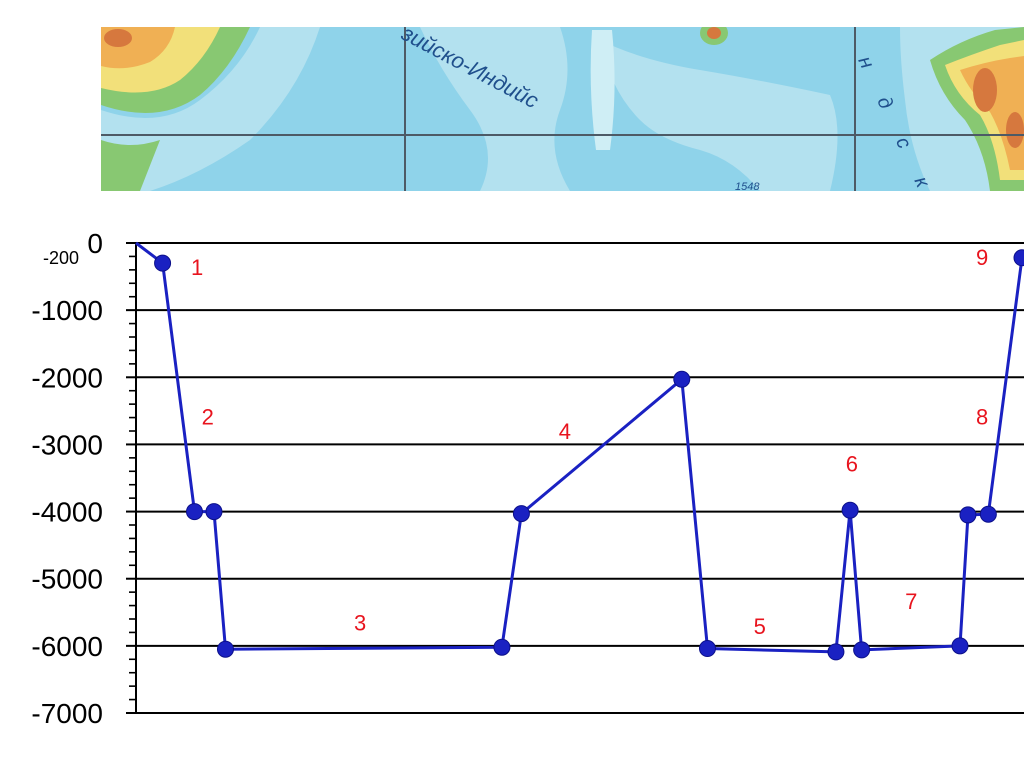 This screenshot has width=1024, height=767. Describe the element at coordinates (495, 109) in the screenshot. I see `map-midocean-ridge` at that location.